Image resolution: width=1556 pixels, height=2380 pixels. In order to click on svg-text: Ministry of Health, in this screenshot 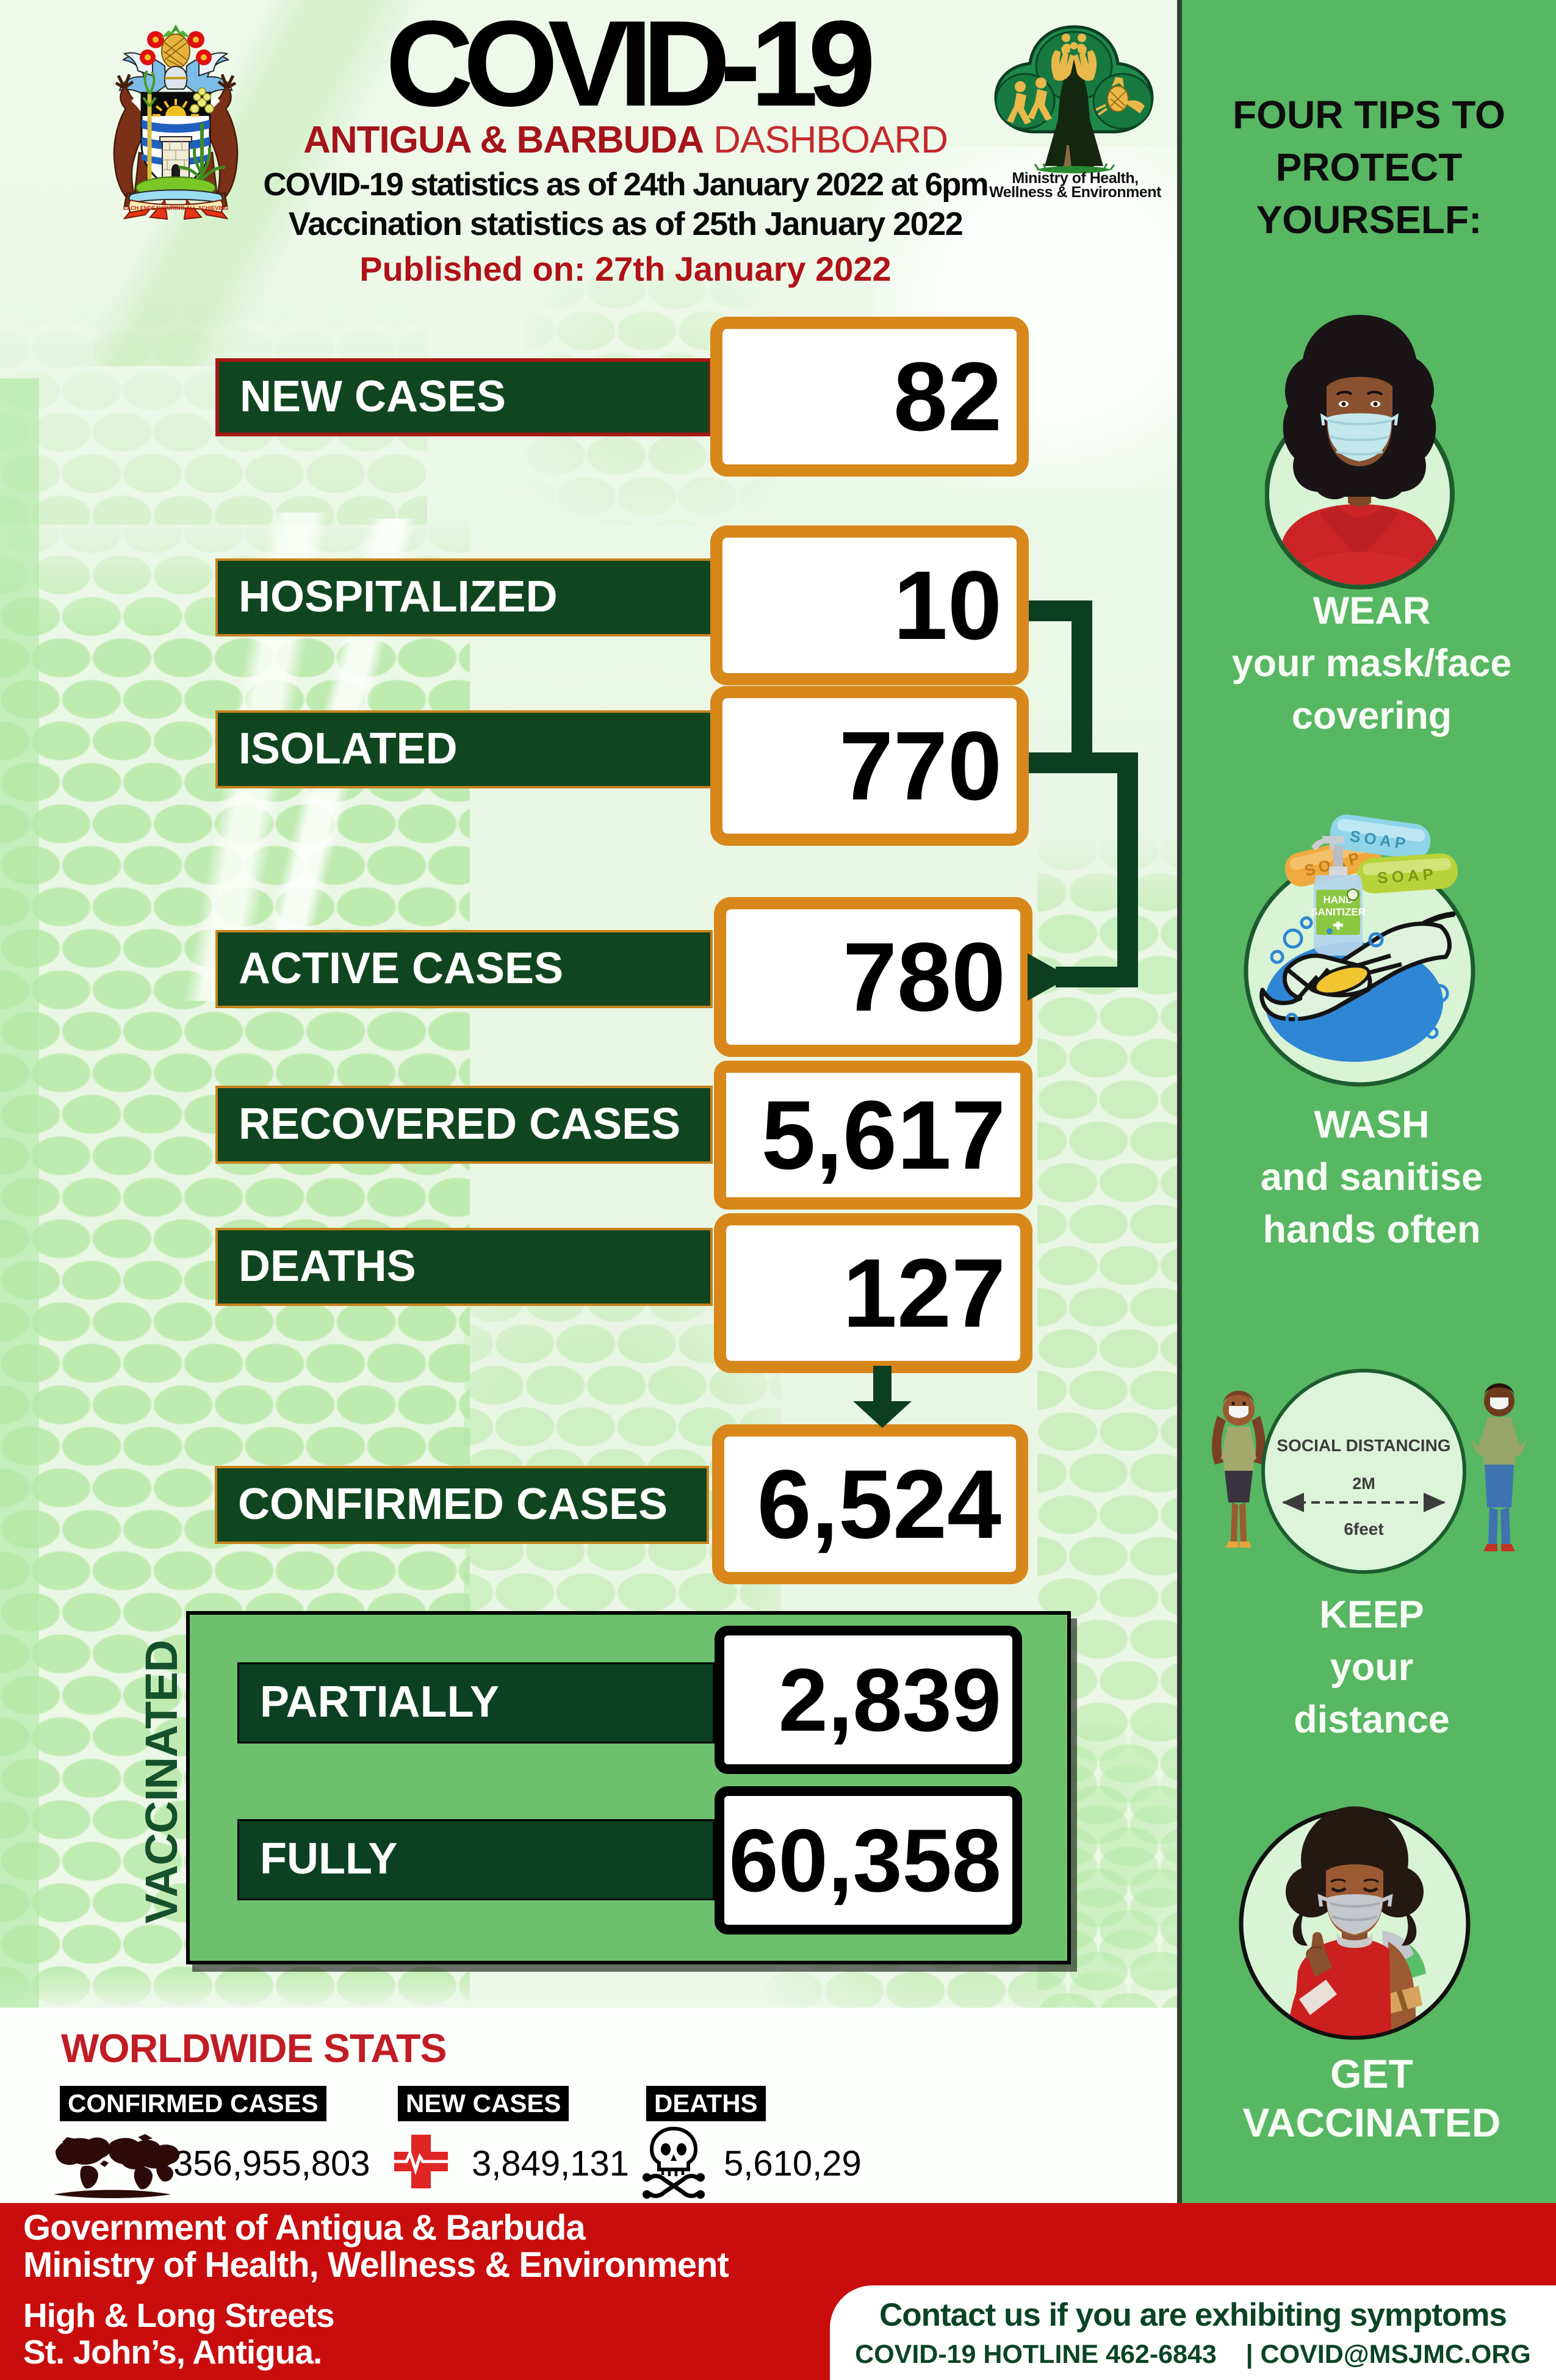, I will do `click(1075, 179)`.